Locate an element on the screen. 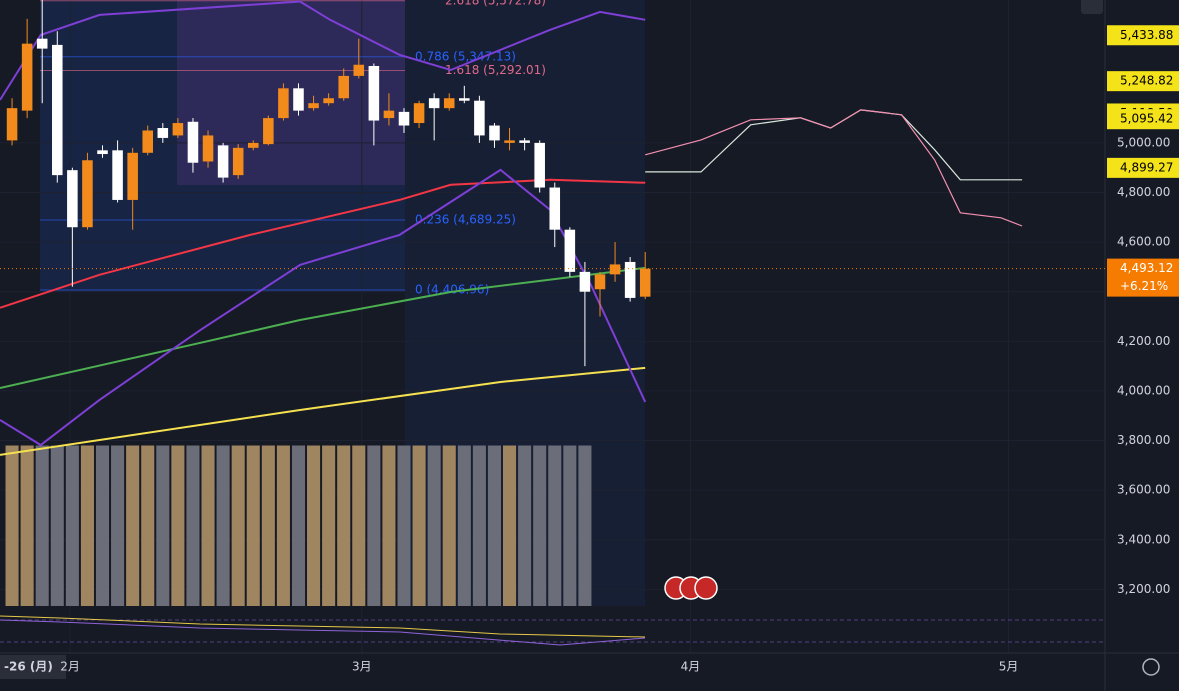 Image resolution: width=1179 pixels, height=691 pixels. date-badge-bg is located at coordinates (33, 667).